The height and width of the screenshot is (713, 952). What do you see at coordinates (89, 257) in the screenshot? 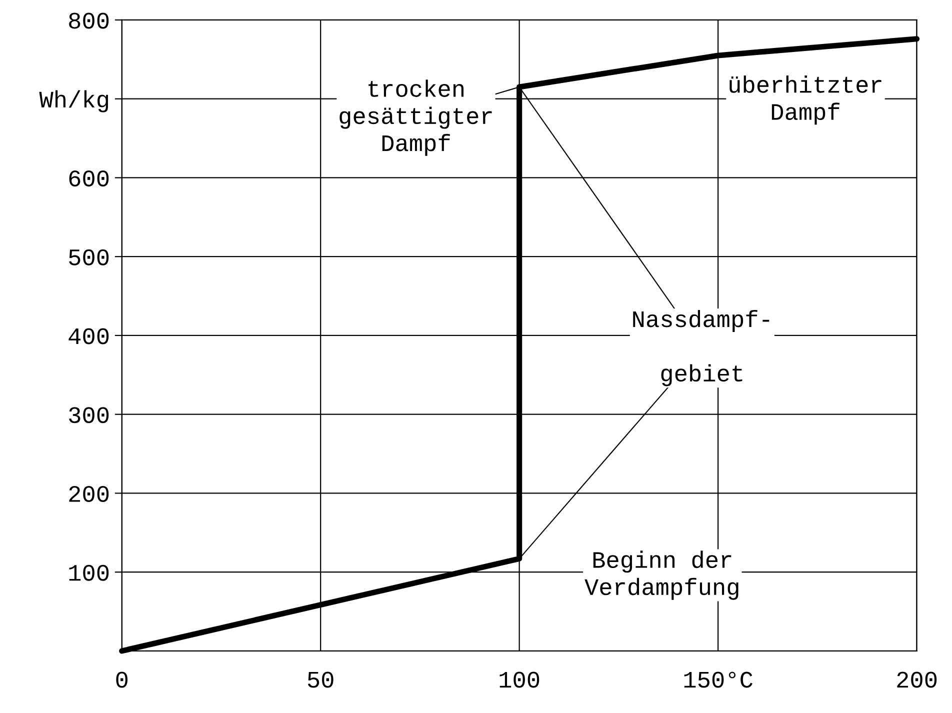
I see `y-tick-label: 500` at bounding box center [89, 257].